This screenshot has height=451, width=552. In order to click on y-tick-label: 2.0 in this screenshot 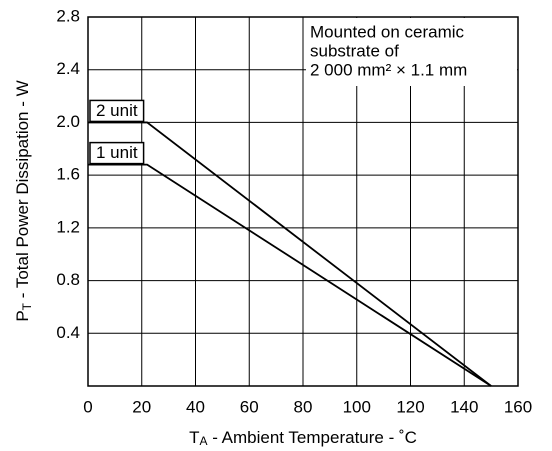, I will do `click(68, 121)`.